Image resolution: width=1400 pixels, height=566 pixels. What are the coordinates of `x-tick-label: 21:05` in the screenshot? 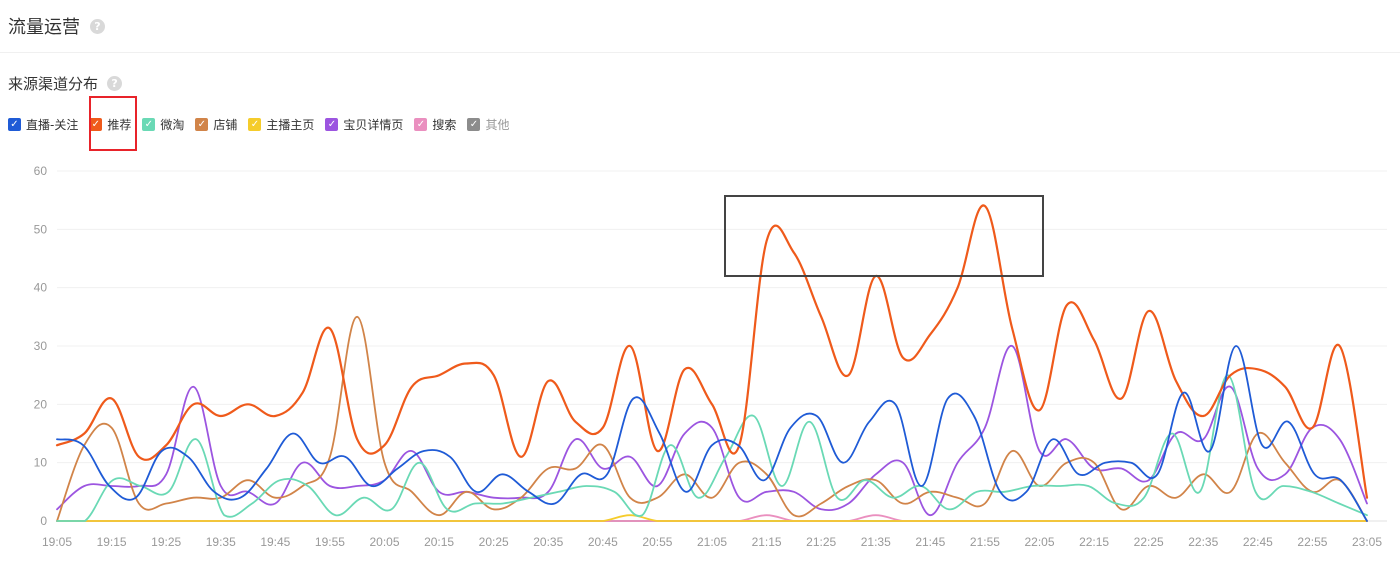 It's located at (712, 542).